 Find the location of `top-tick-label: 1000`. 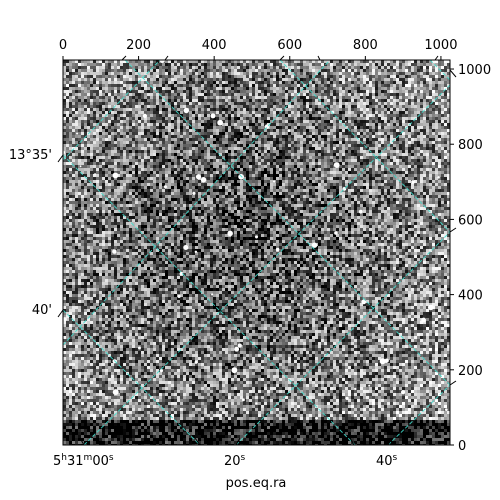

top-tick-label: 1000 is located at coordinates (440, 45).